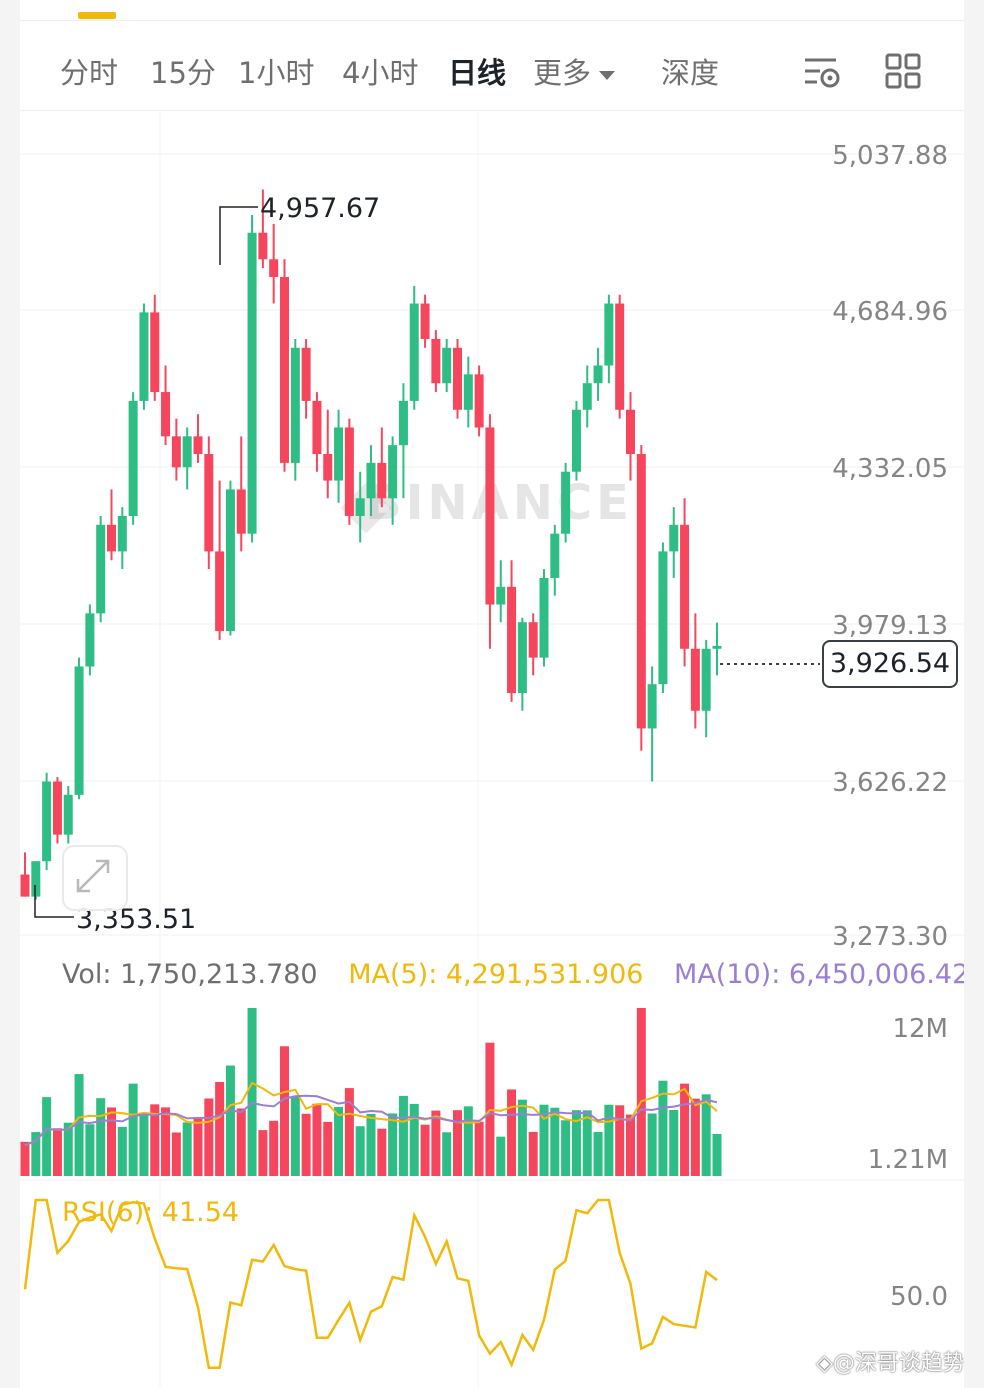  Describe the element at coordinates (496, 974) in the screenshot. I see `volume-ma5: MA(5): 4,291,531.906` at that location.